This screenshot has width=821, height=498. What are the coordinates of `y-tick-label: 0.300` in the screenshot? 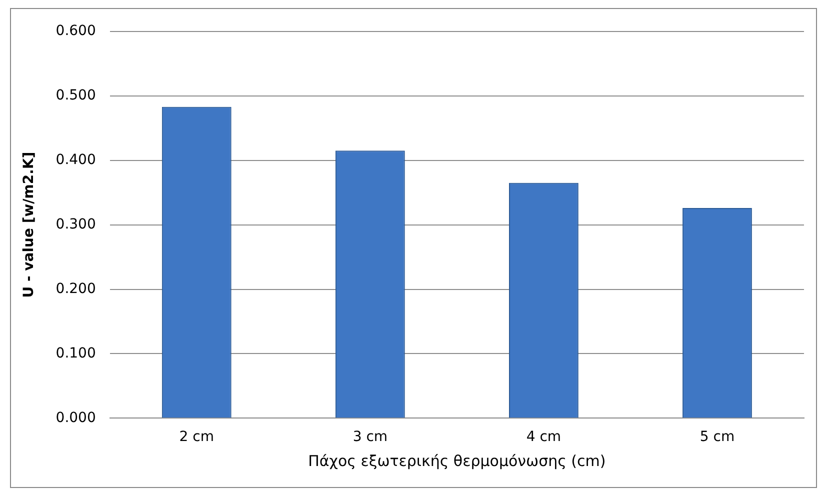 It's located at (76, 224).